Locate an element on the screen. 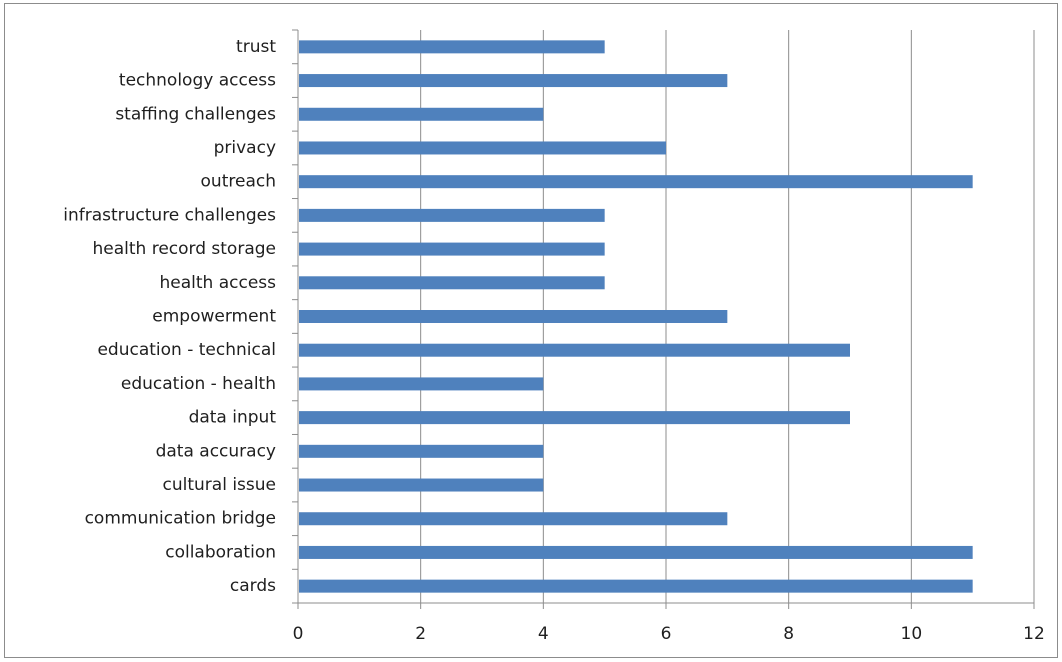  x-tick-label: 2 is located at coordinates (420, 634).